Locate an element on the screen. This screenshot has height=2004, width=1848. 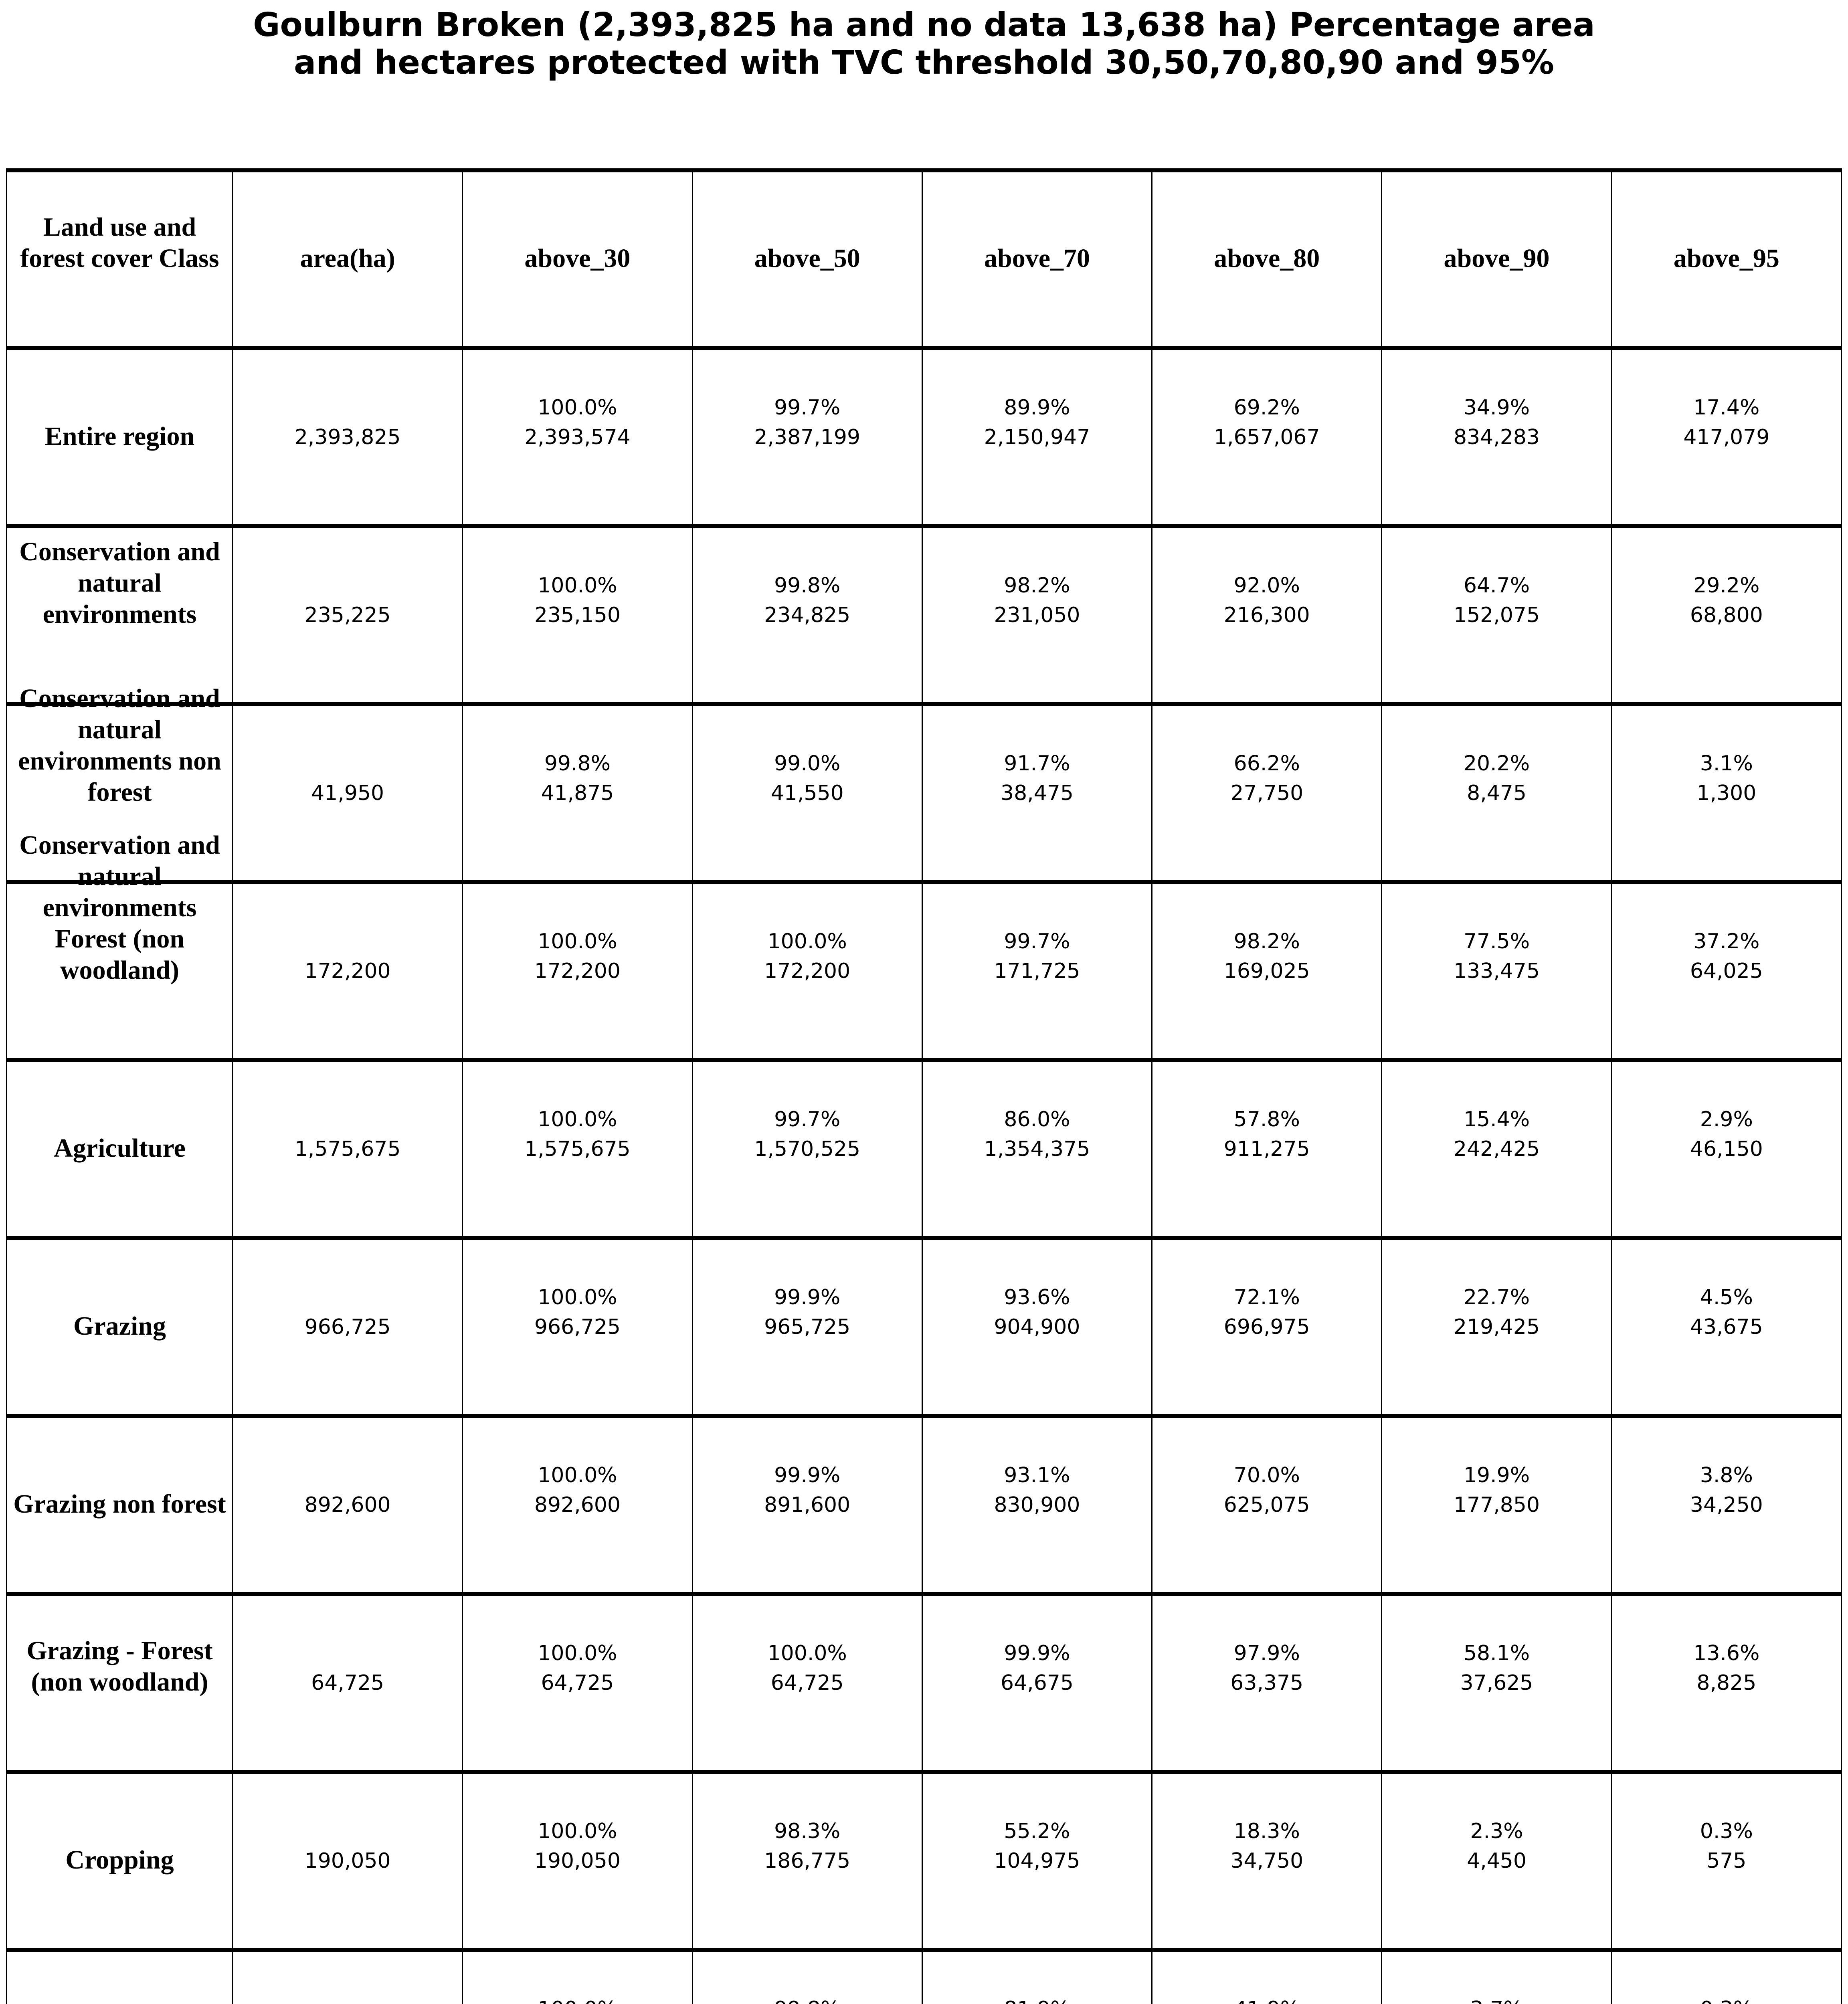
data-cell: 19.9% 177,850 is located at coordinates (1496, 1505).